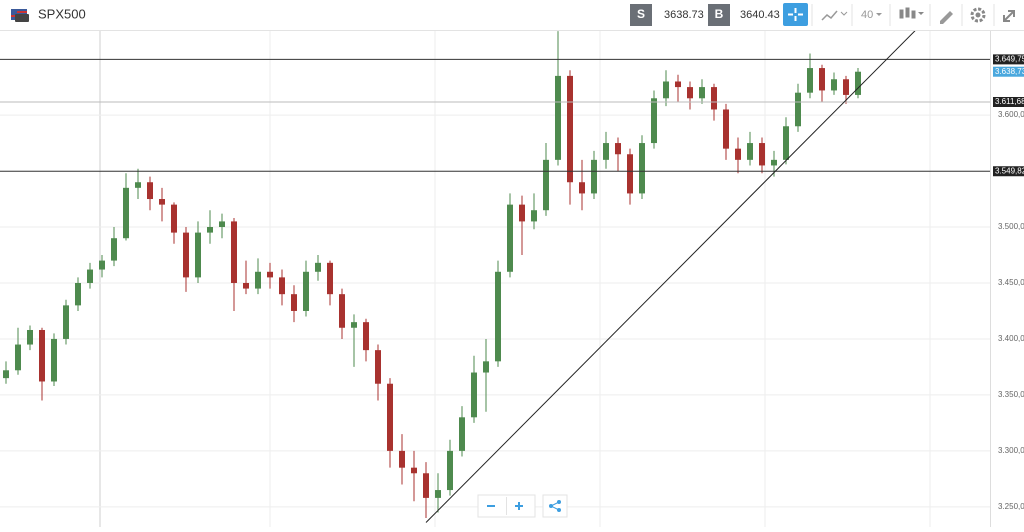 Image resolution: width=1024 pixels, height=532 pixels. Describe the element at coordinates (1011, 114) in the screenshot. I see `y-tick-label: 3.600,00` at that location.